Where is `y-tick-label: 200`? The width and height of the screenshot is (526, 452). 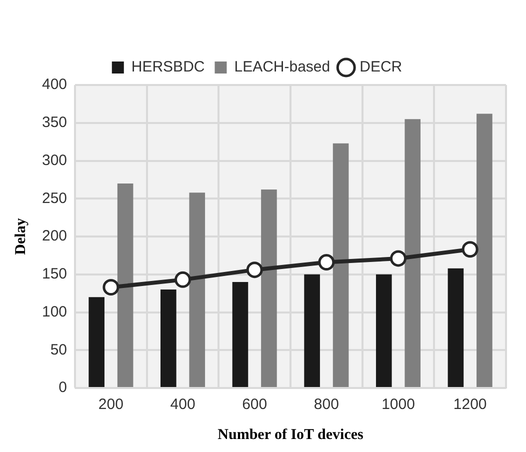 y-tick-label: 200 is located at coordinates (55, 236).